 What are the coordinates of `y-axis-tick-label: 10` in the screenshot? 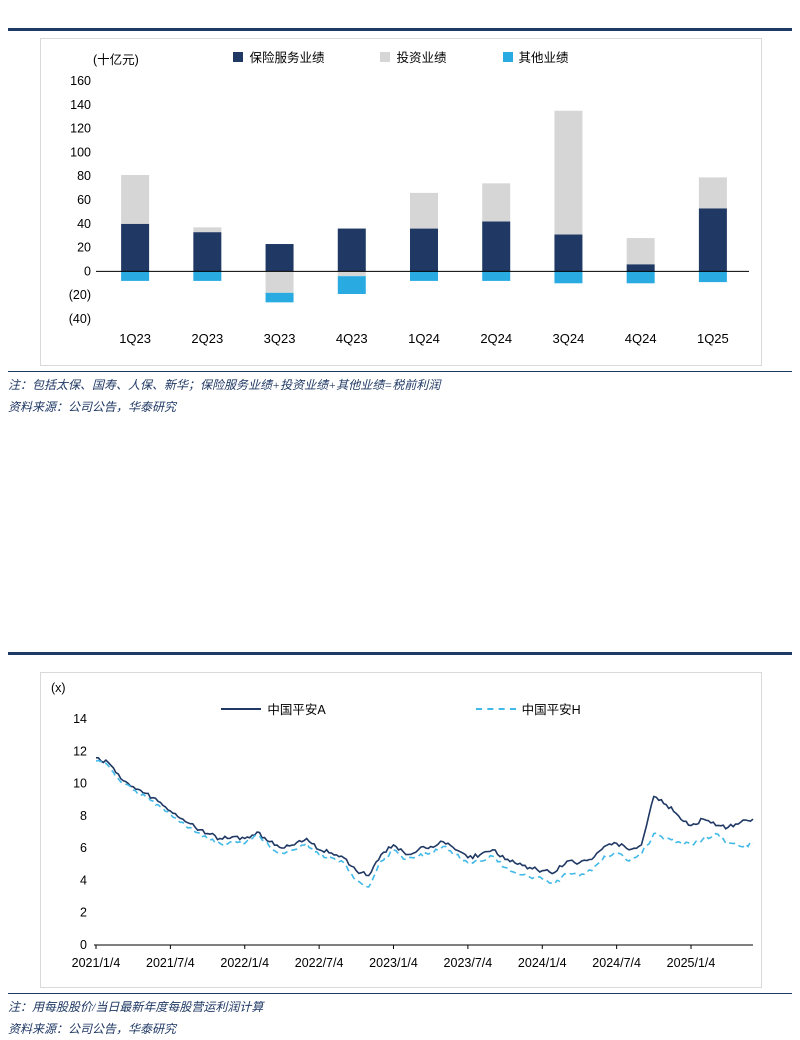 It's located at (80, 784).